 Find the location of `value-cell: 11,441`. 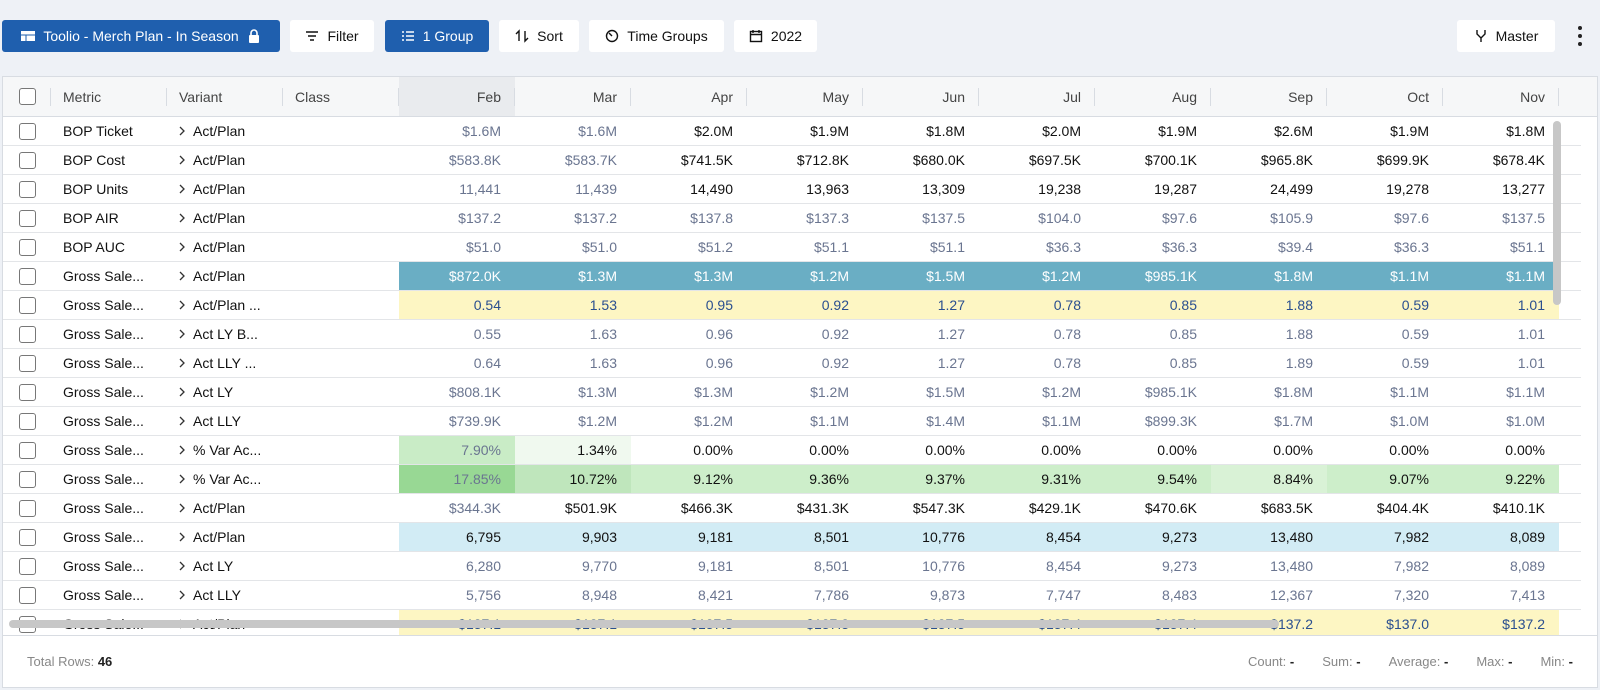

value-cell: 11,441 is located at coordinates (480, 189).